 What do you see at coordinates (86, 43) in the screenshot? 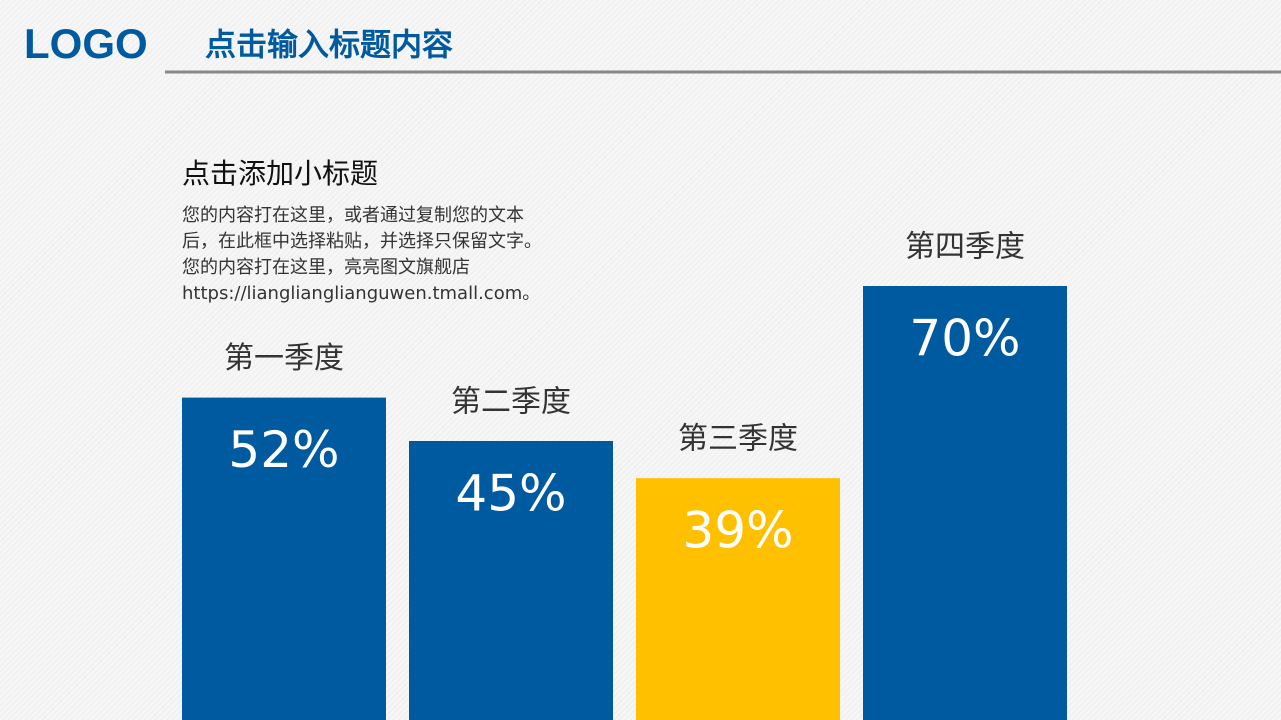
I see `logo: LOGO` at bounding box center [86, 43].